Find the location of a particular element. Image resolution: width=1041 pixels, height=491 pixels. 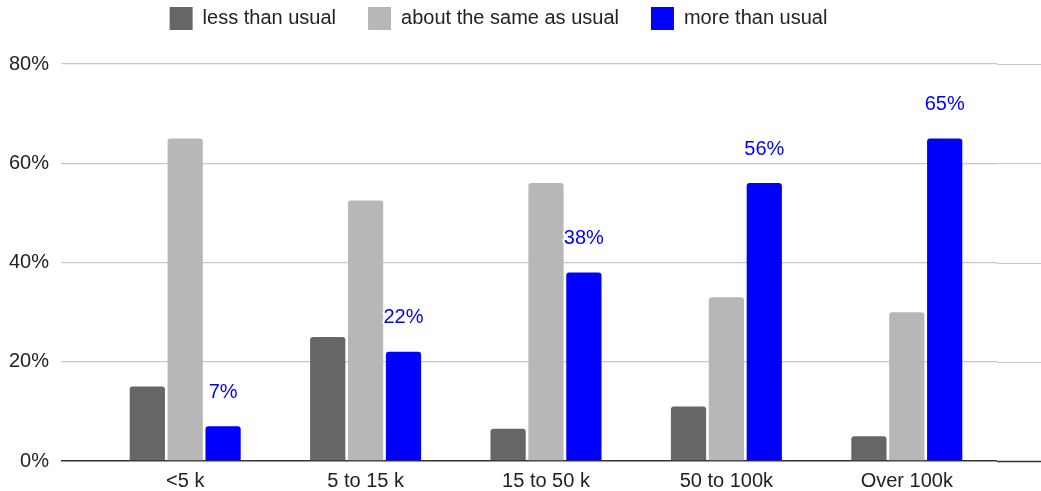

data-label: 56% is located at coordinates (764, 147).